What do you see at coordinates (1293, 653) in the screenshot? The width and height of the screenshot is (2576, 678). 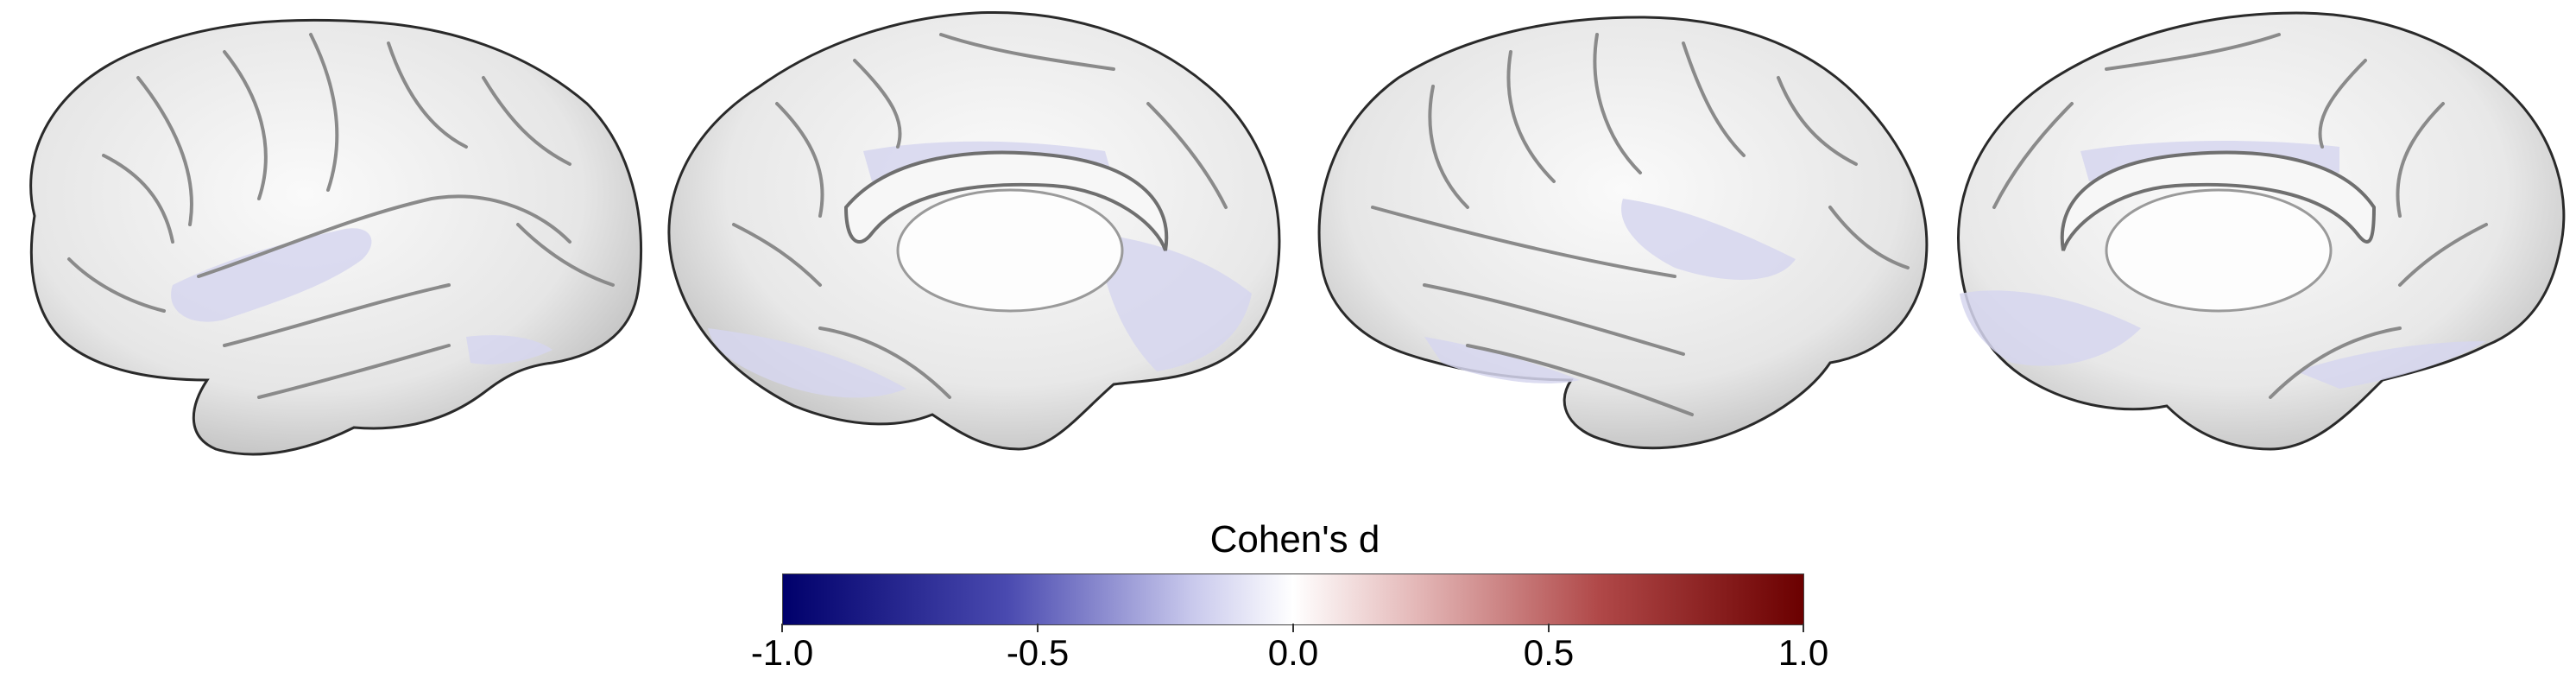 I see `colorbar-tick-label: 0.0` at bounding box center [1293, 653].